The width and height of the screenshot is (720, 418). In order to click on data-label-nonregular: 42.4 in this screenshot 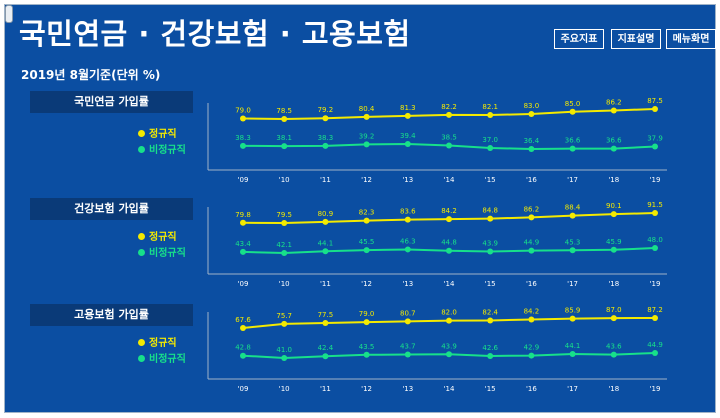, I will do `click(326, 348)`.